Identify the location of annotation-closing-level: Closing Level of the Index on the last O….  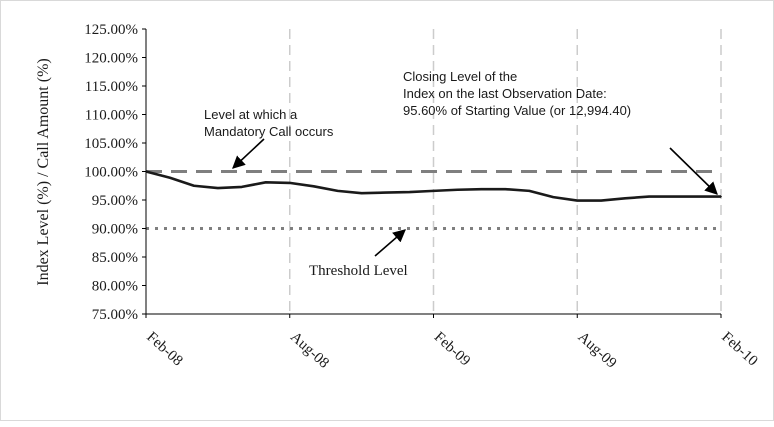
(560, 132).